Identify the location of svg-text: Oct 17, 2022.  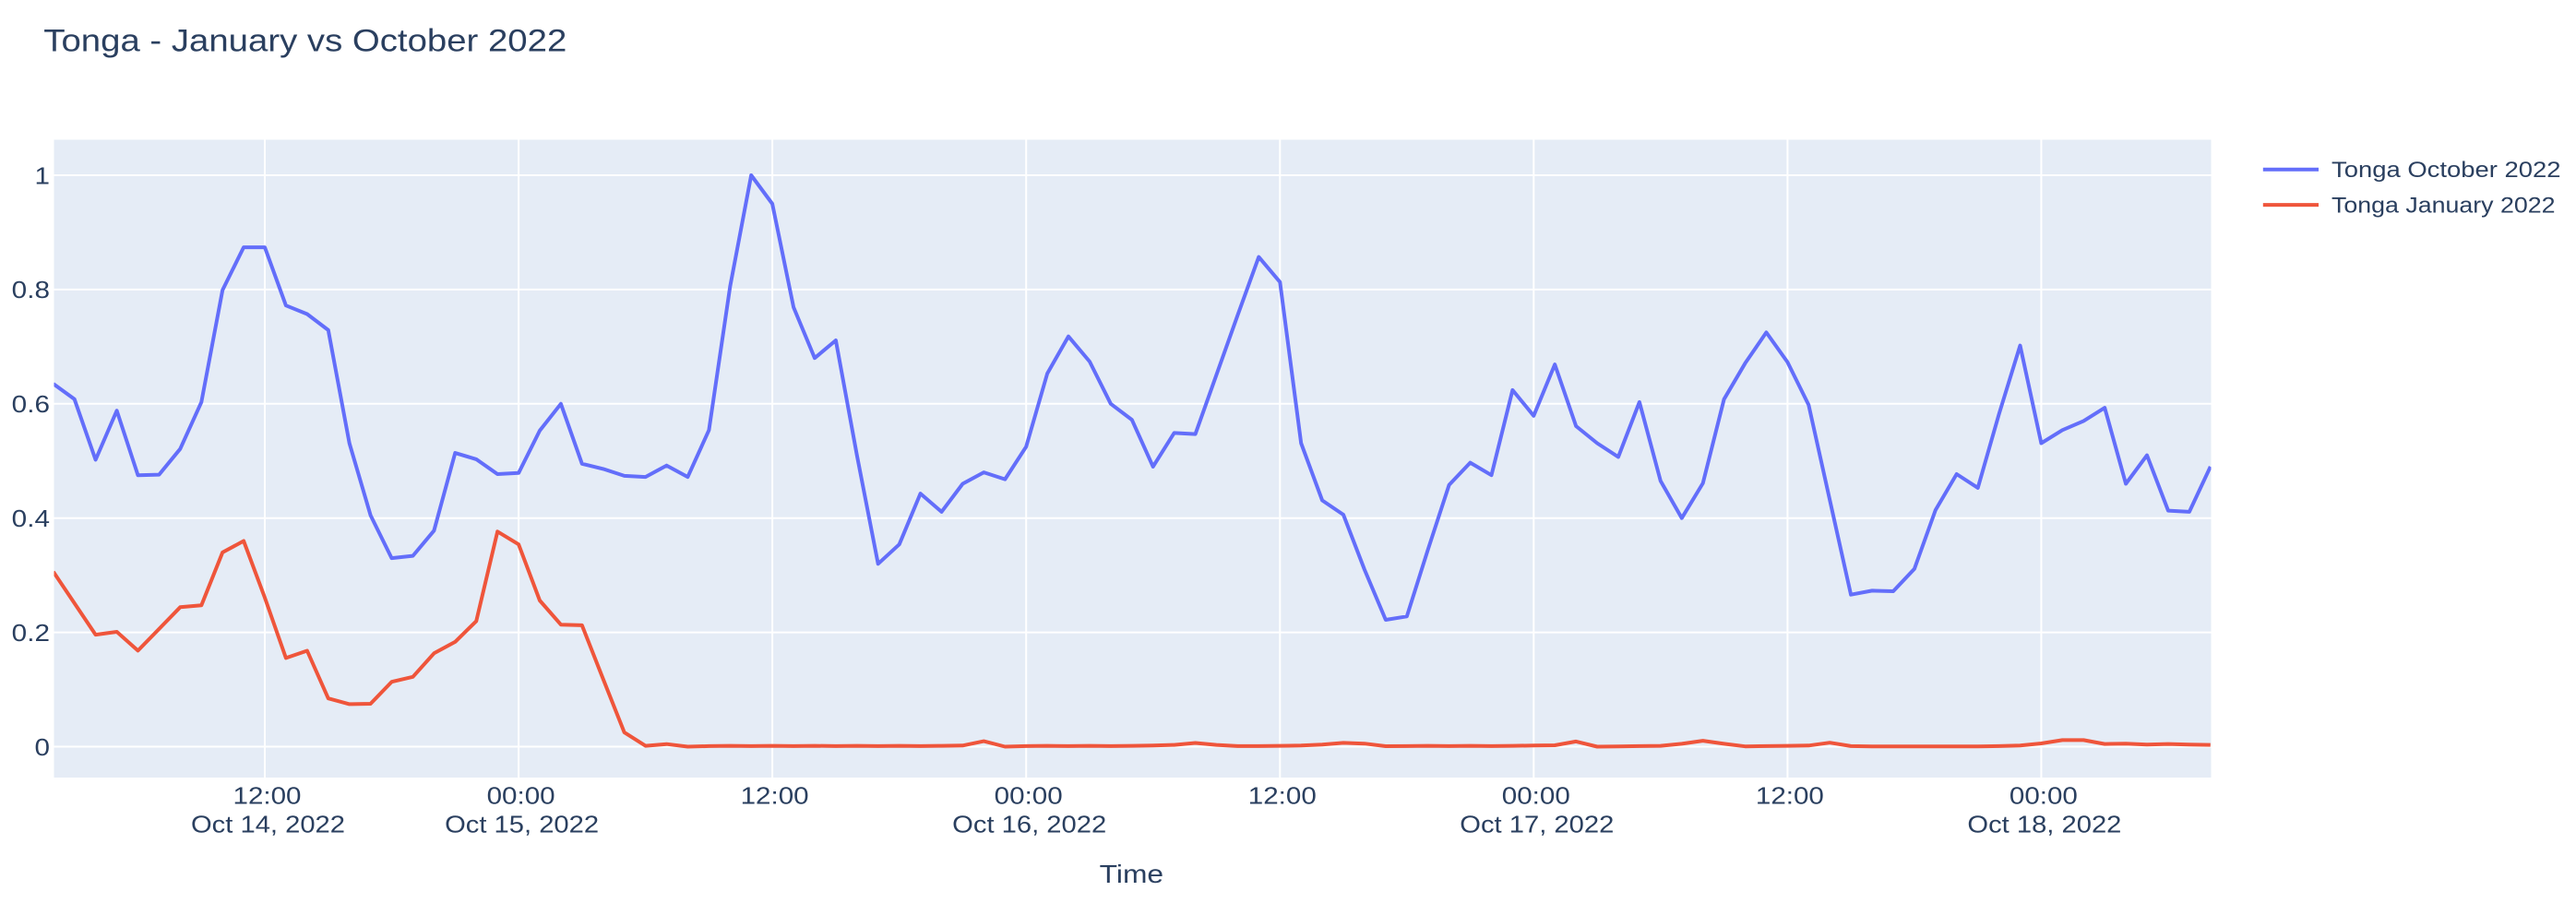
(1537, 824).